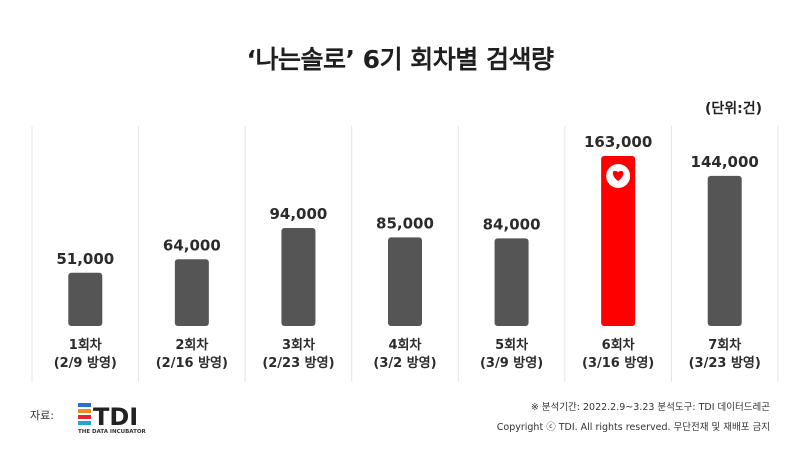  What do you see at coordinates (618, 142) in the screenshot?
I see `value-label: 163,000` at bounding box center [618, 142].